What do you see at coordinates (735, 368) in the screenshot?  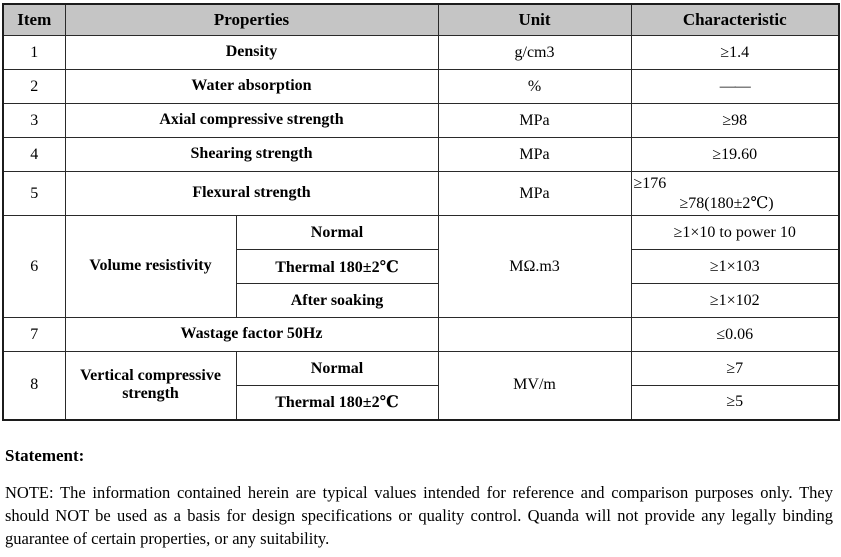 I see `characteristic-cell: ≥7` at bounding box center [735, 368].